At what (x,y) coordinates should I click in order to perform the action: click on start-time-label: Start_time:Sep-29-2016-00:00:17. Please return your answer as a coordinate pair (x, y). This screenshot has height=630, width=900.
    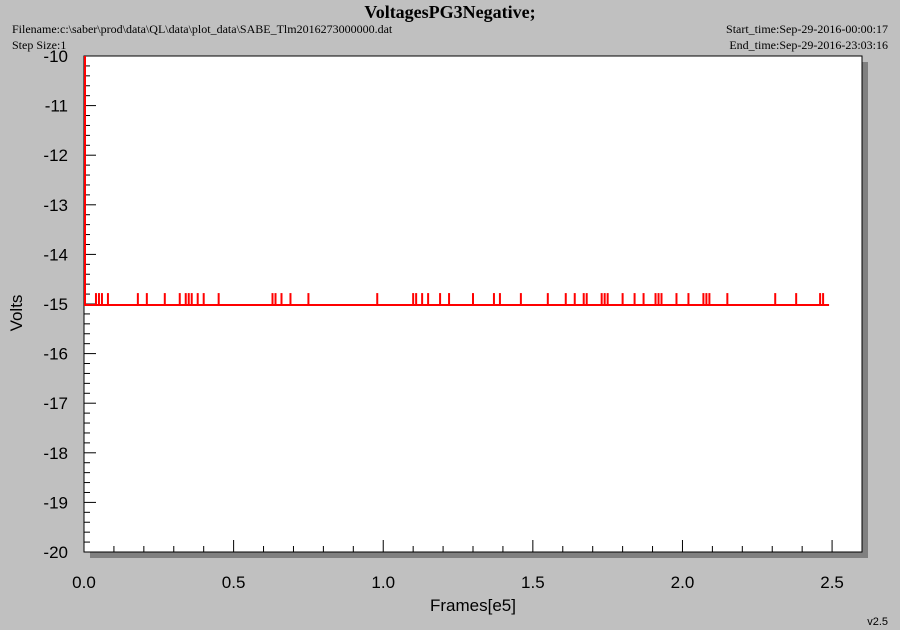
    Looking at the image, I should click on (807, 29).